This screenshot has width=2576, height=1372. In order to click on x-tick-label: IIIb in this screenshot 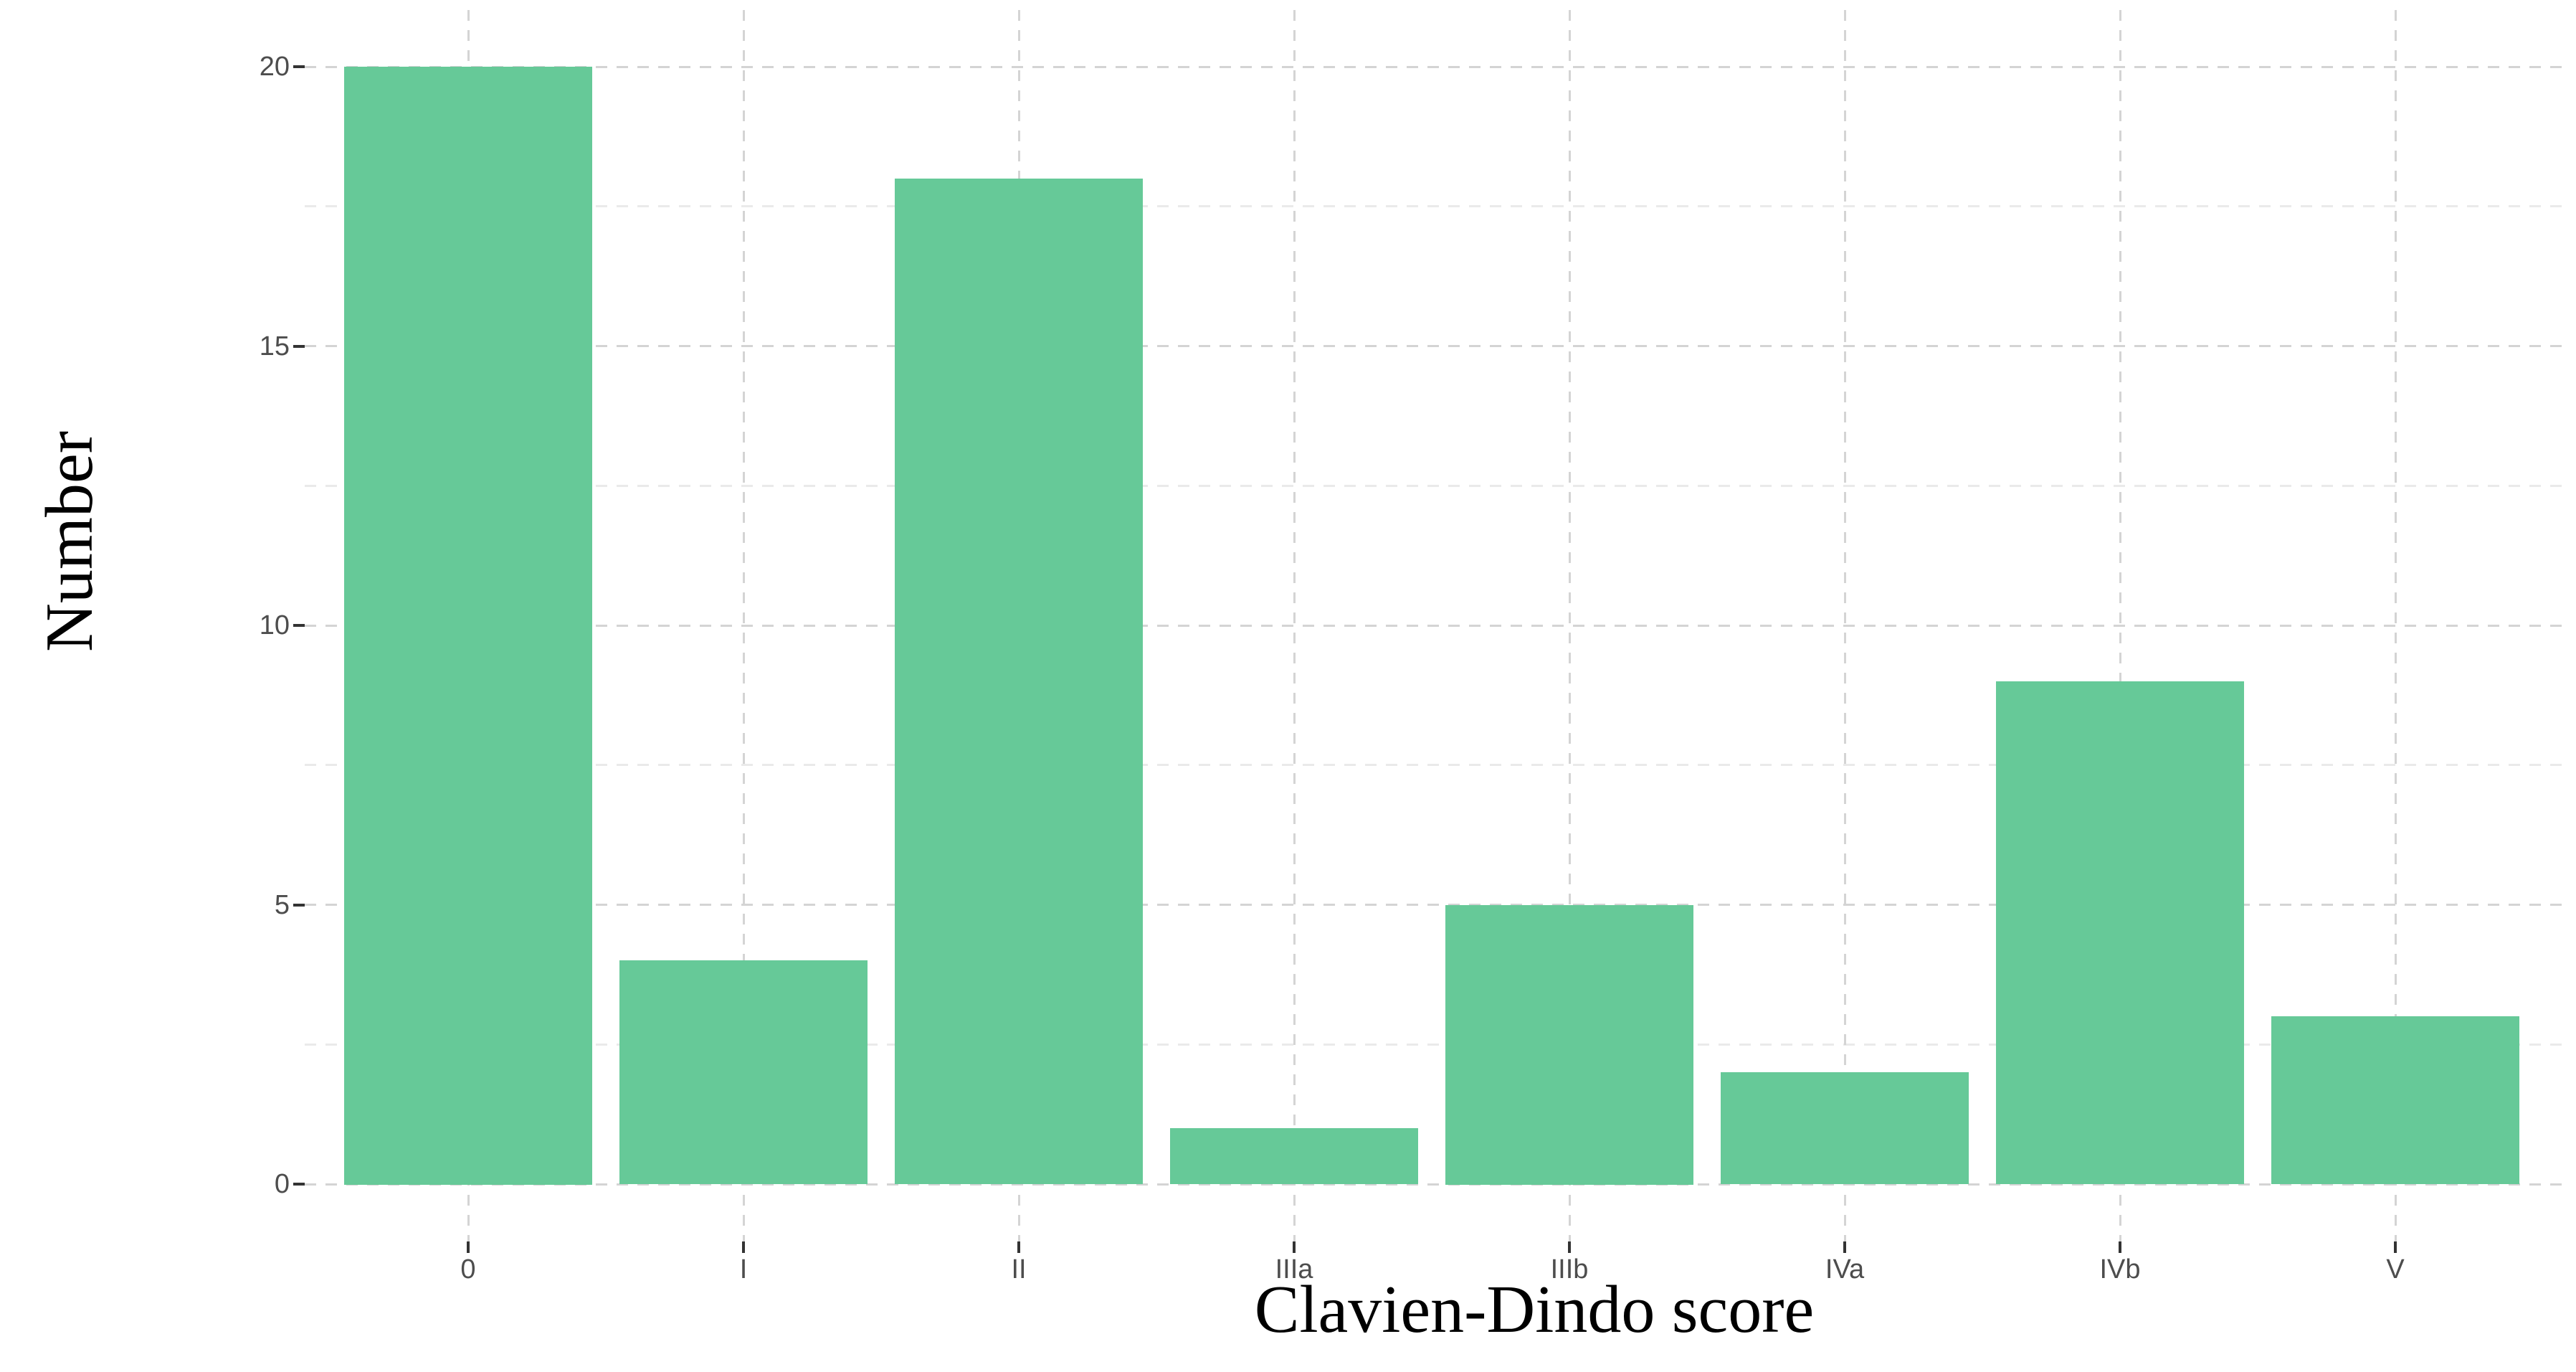, I will do `click(1570, 1269)`.